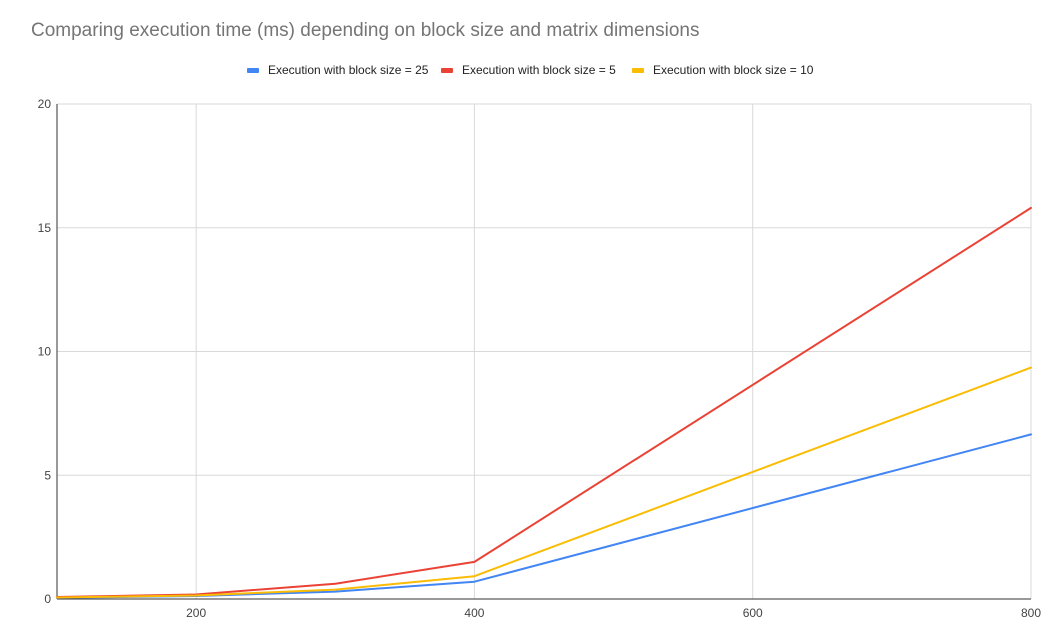 Image resolution: width=1056 pixels, height=627 pixels. I want to click on legend-label-block-25: Execution with block size = 25, so click(348, 70).